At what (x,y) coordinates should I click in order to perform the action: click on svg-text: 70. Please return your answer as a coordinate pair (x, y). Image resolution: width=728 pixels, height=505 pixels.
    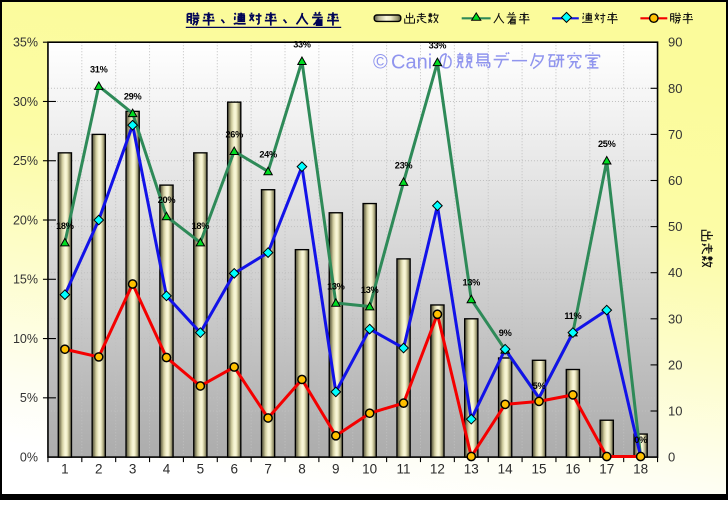
    Looking at the image, I should click on (675, 134).